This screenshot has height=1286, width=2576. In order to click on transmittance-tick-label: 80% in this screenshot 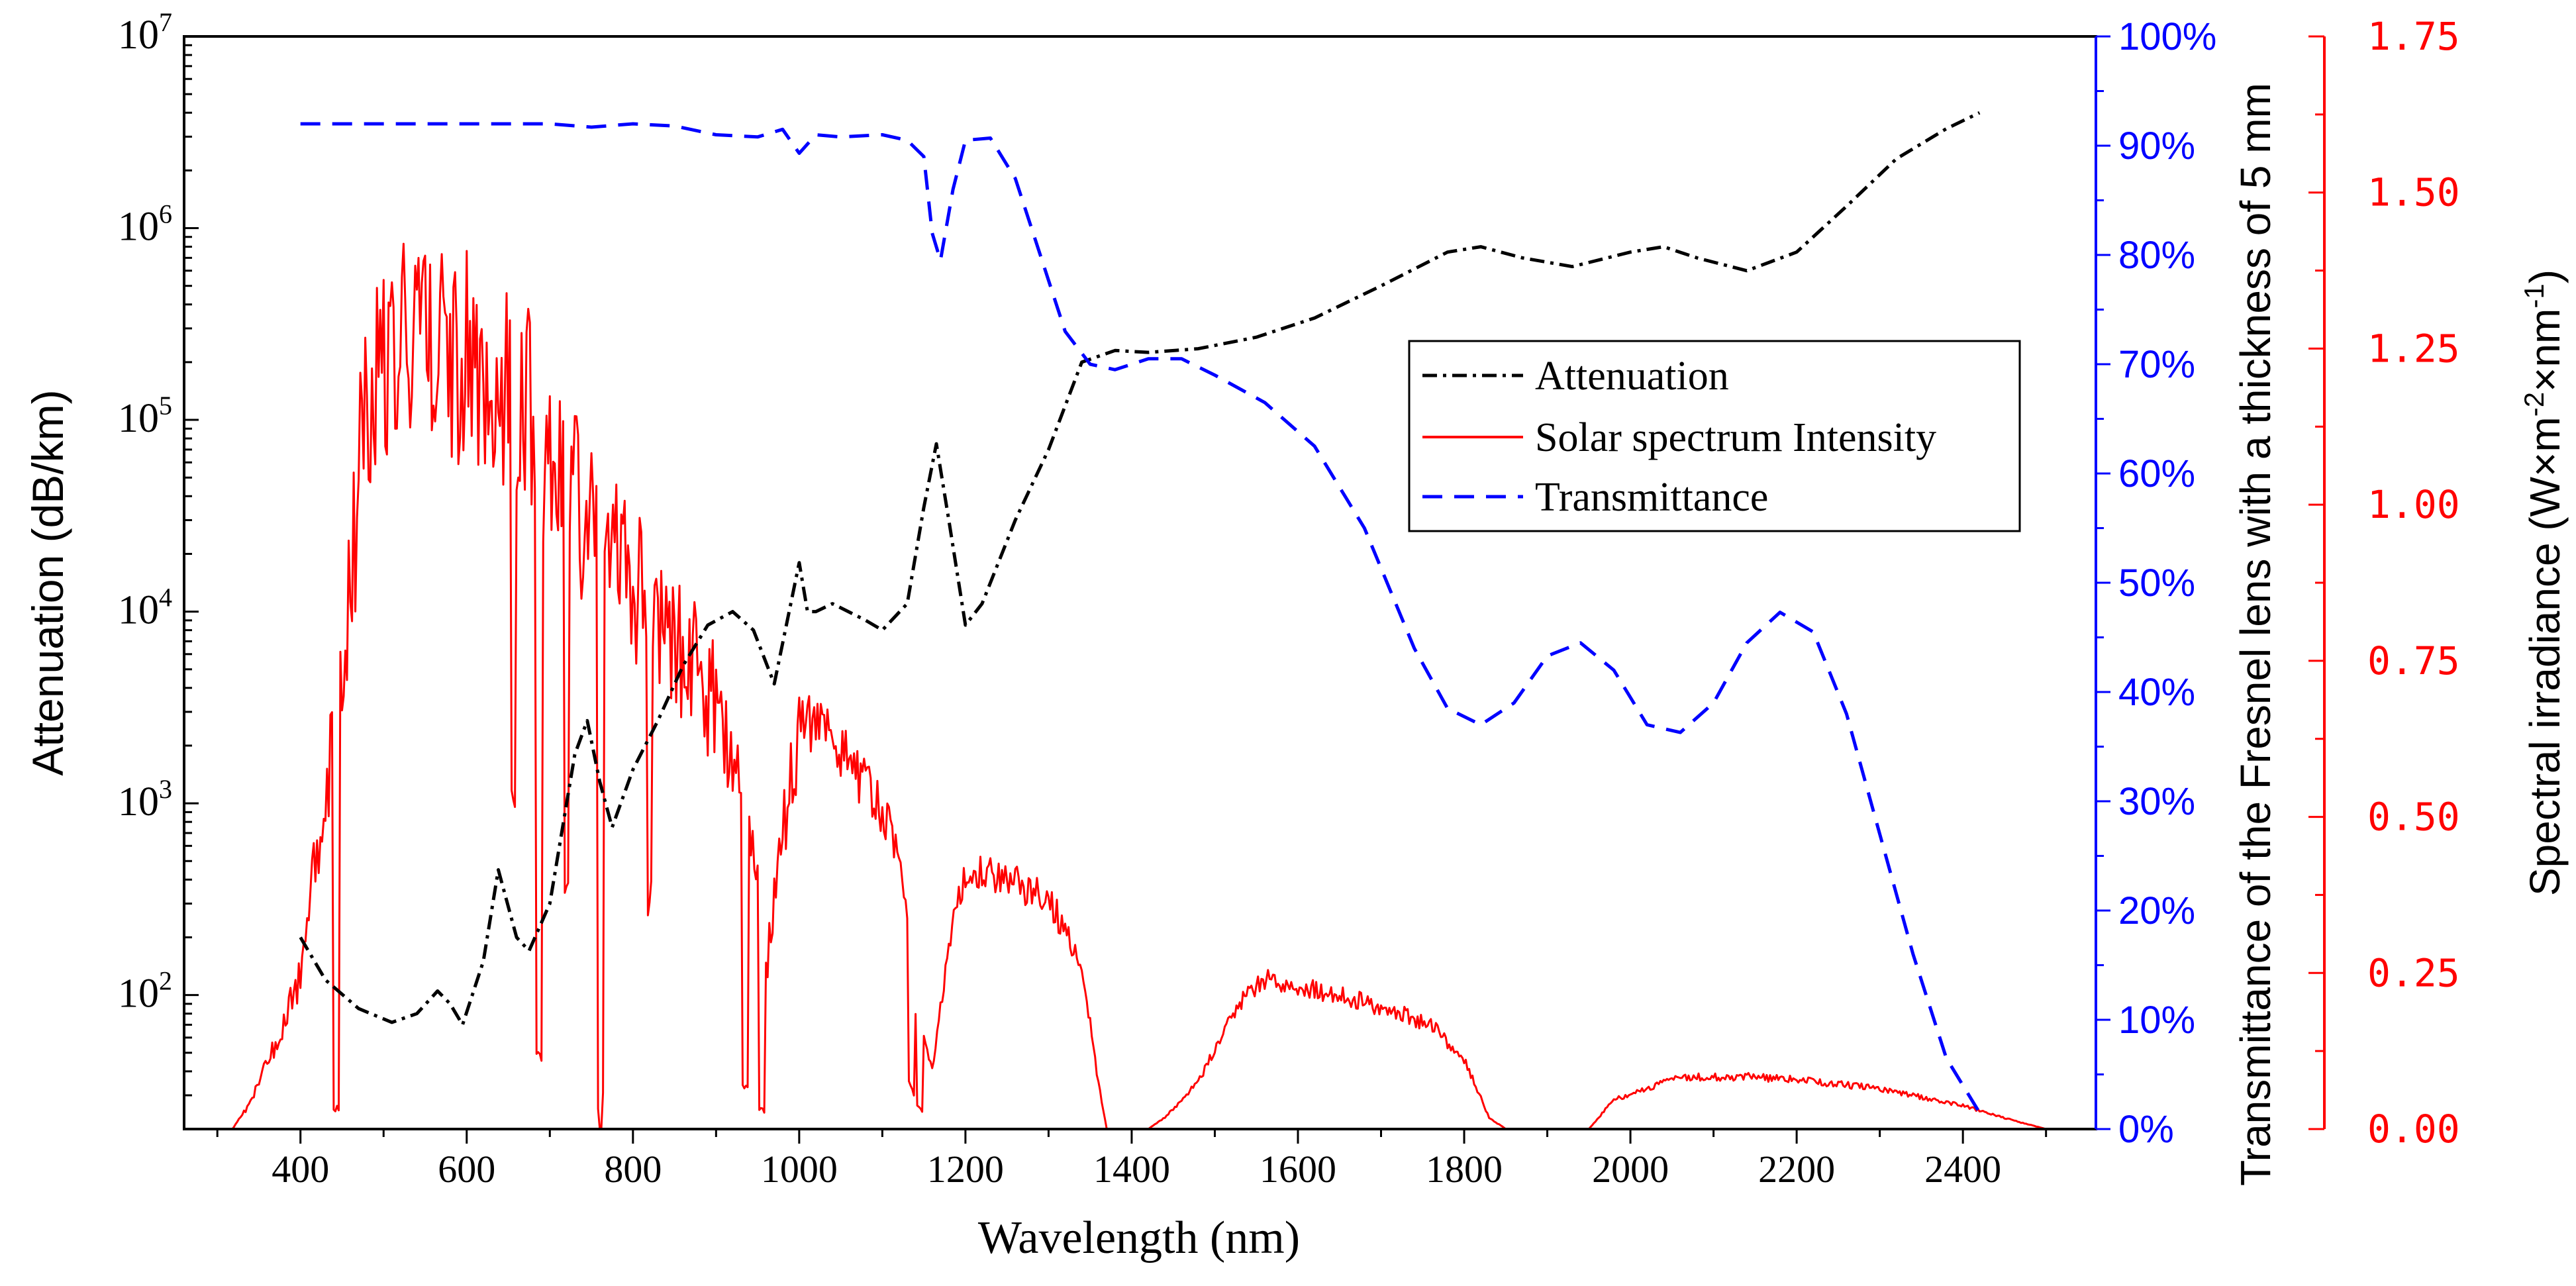, I will do `click(2156, 256)`.